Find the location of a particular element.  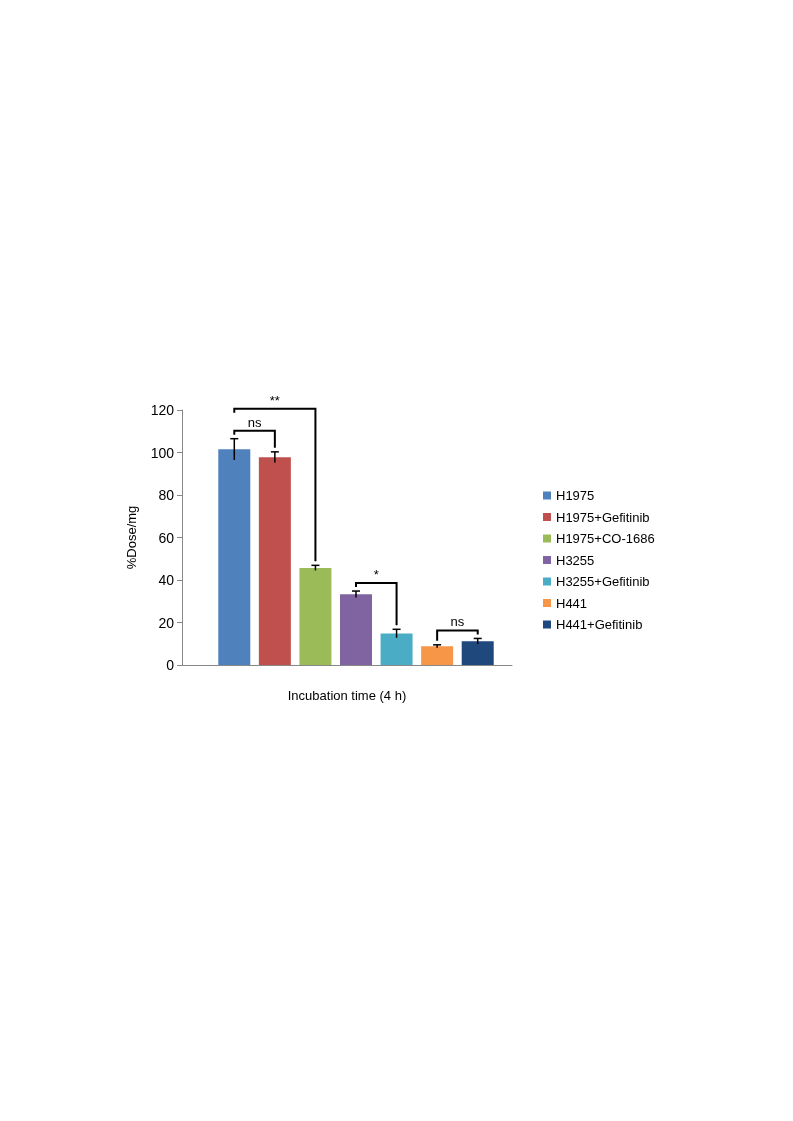

legend-label: H441+Gefitinib is located at coordinates (599, 624).